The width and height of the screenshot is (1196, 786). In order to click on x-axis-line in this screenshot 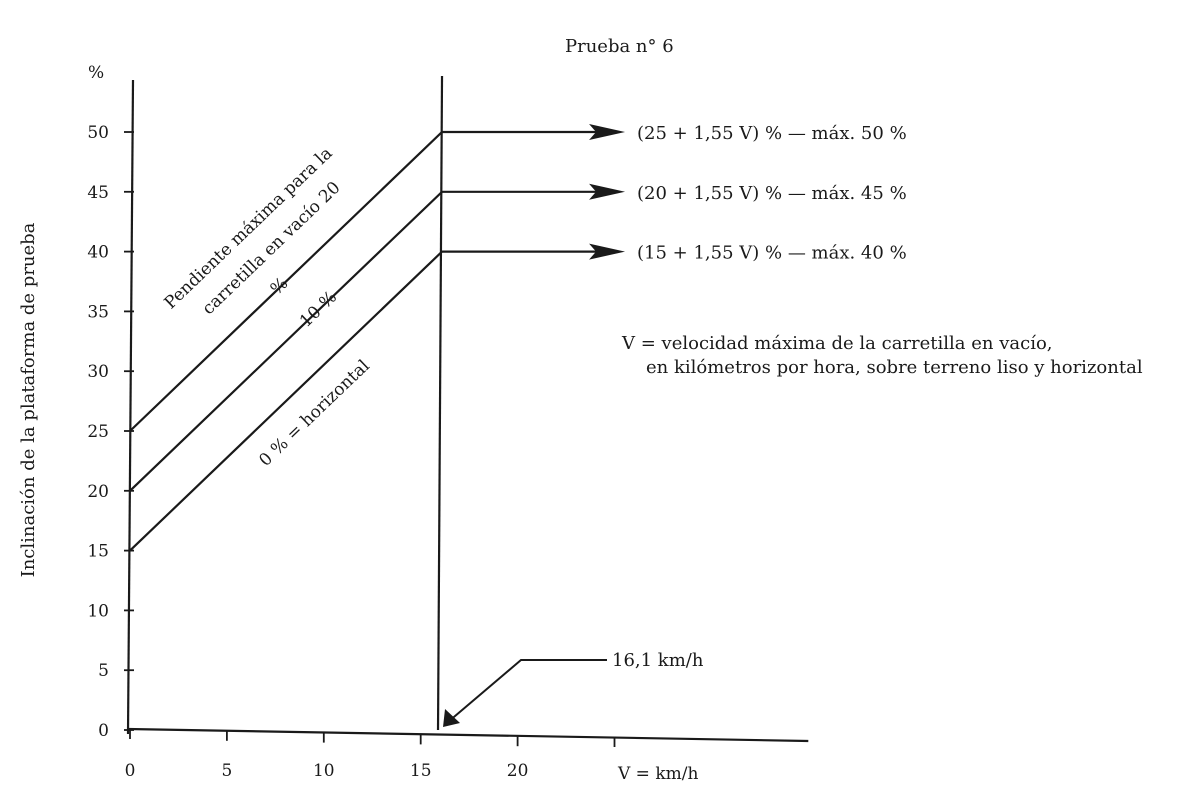, I will do `click(468, 735)`.